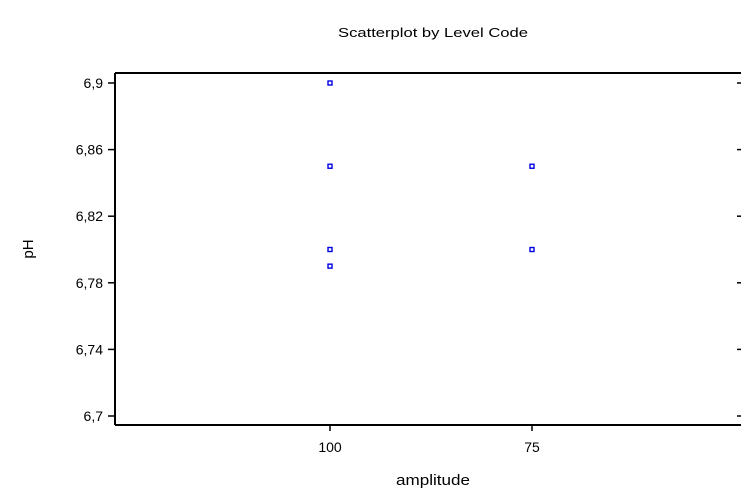 The height and width of the screenshot is (489, 741). I want to click on y-tick-label: 6,78, so click(89, 283).